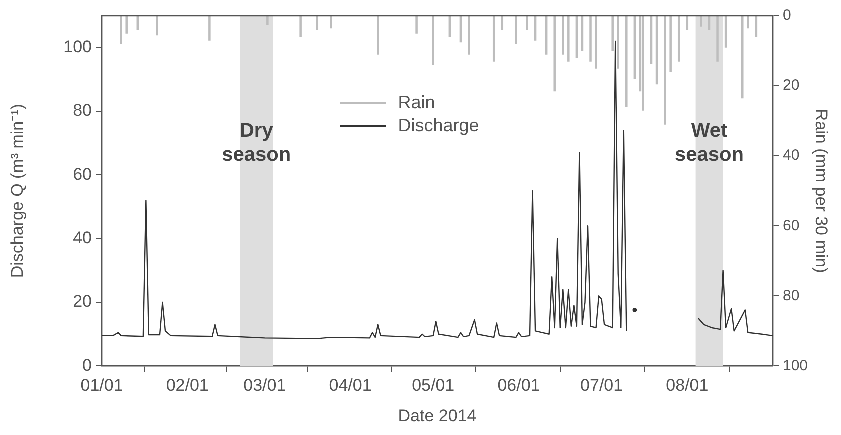 The image size is (841, 435). Describe the element at coordinates (87, 365) in the screenshot. I see `y-tick-label: 0` at that location.